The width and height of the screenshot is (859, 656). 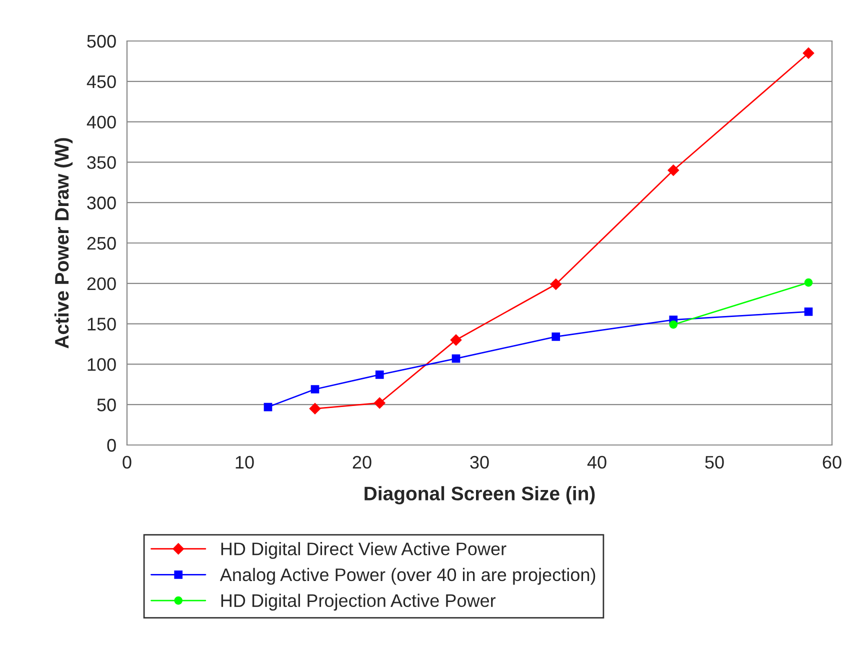 What do you see at coordinates (245, 462) in the screenshot?
I see `x-tick-label: 10` at bounding box center [245, 462].